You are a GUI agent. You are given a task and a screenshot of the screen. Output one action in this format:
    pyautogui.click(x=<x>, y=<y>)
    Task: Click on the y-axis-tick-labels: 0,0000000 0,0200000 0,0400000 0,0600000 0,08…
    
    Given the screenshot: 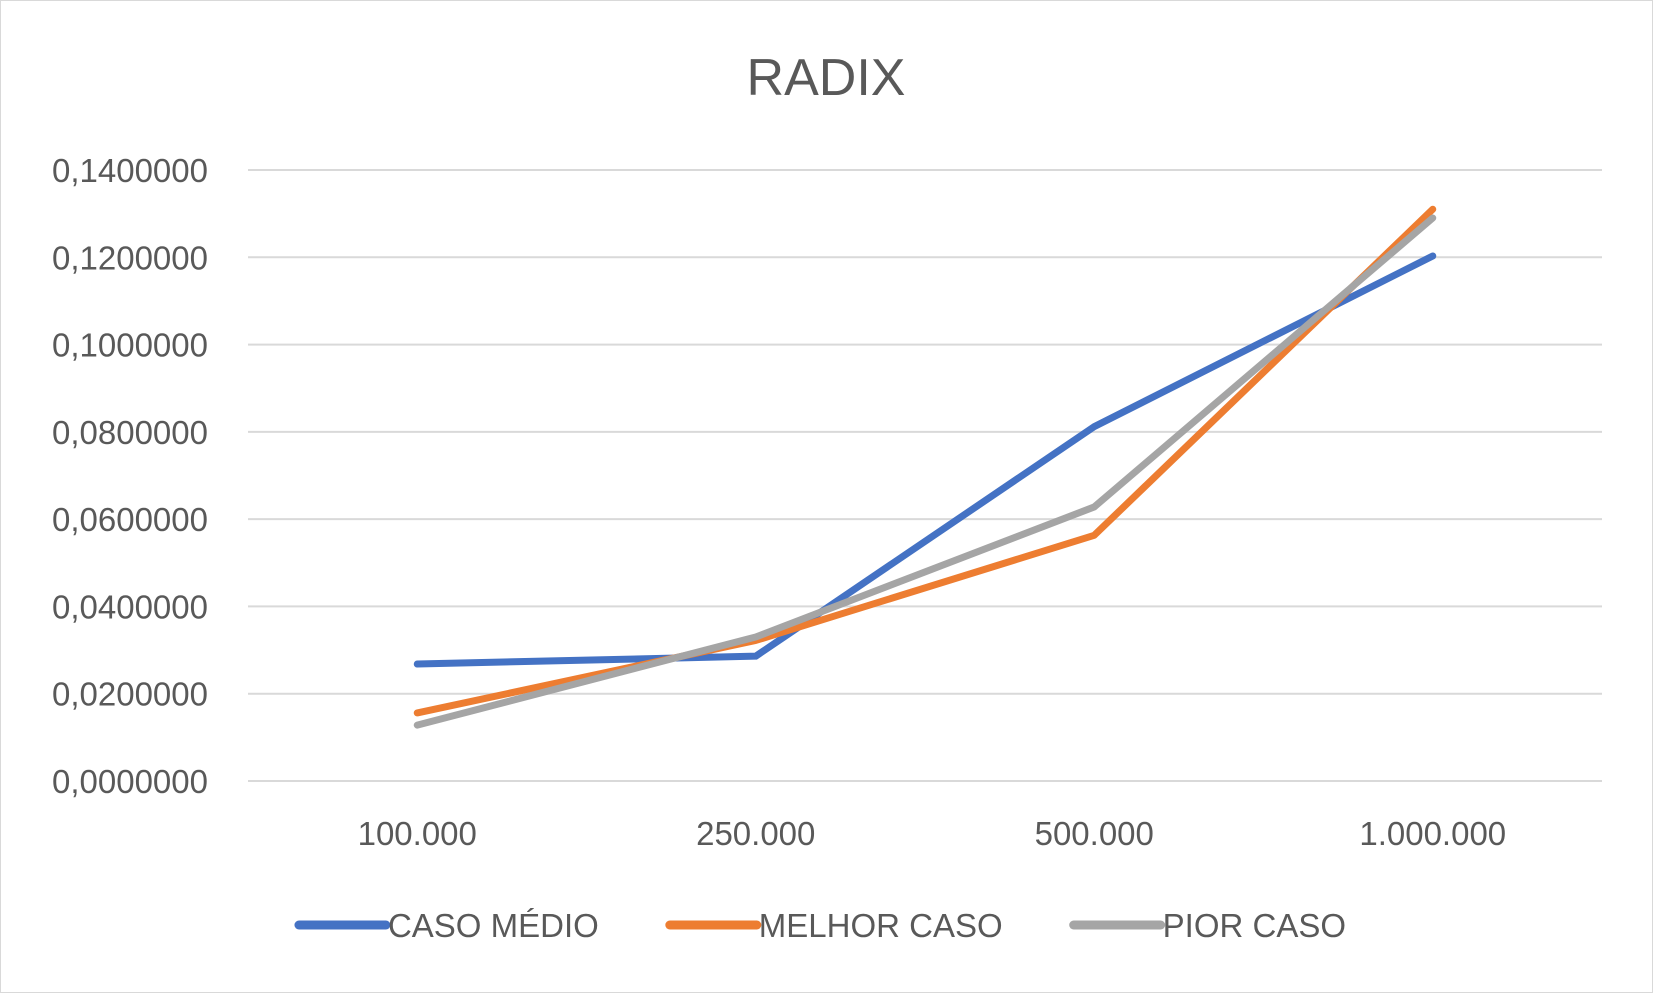 What is the action you would take?
    pyautogui.click(x=130, y=476)
    